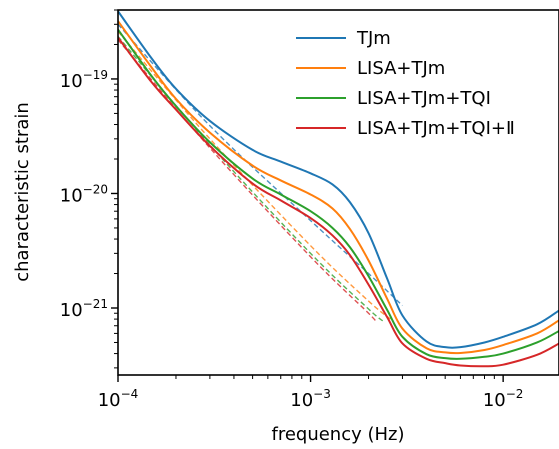  I want to click on x-axis-label: frequency (Hz), so click(337, 434).